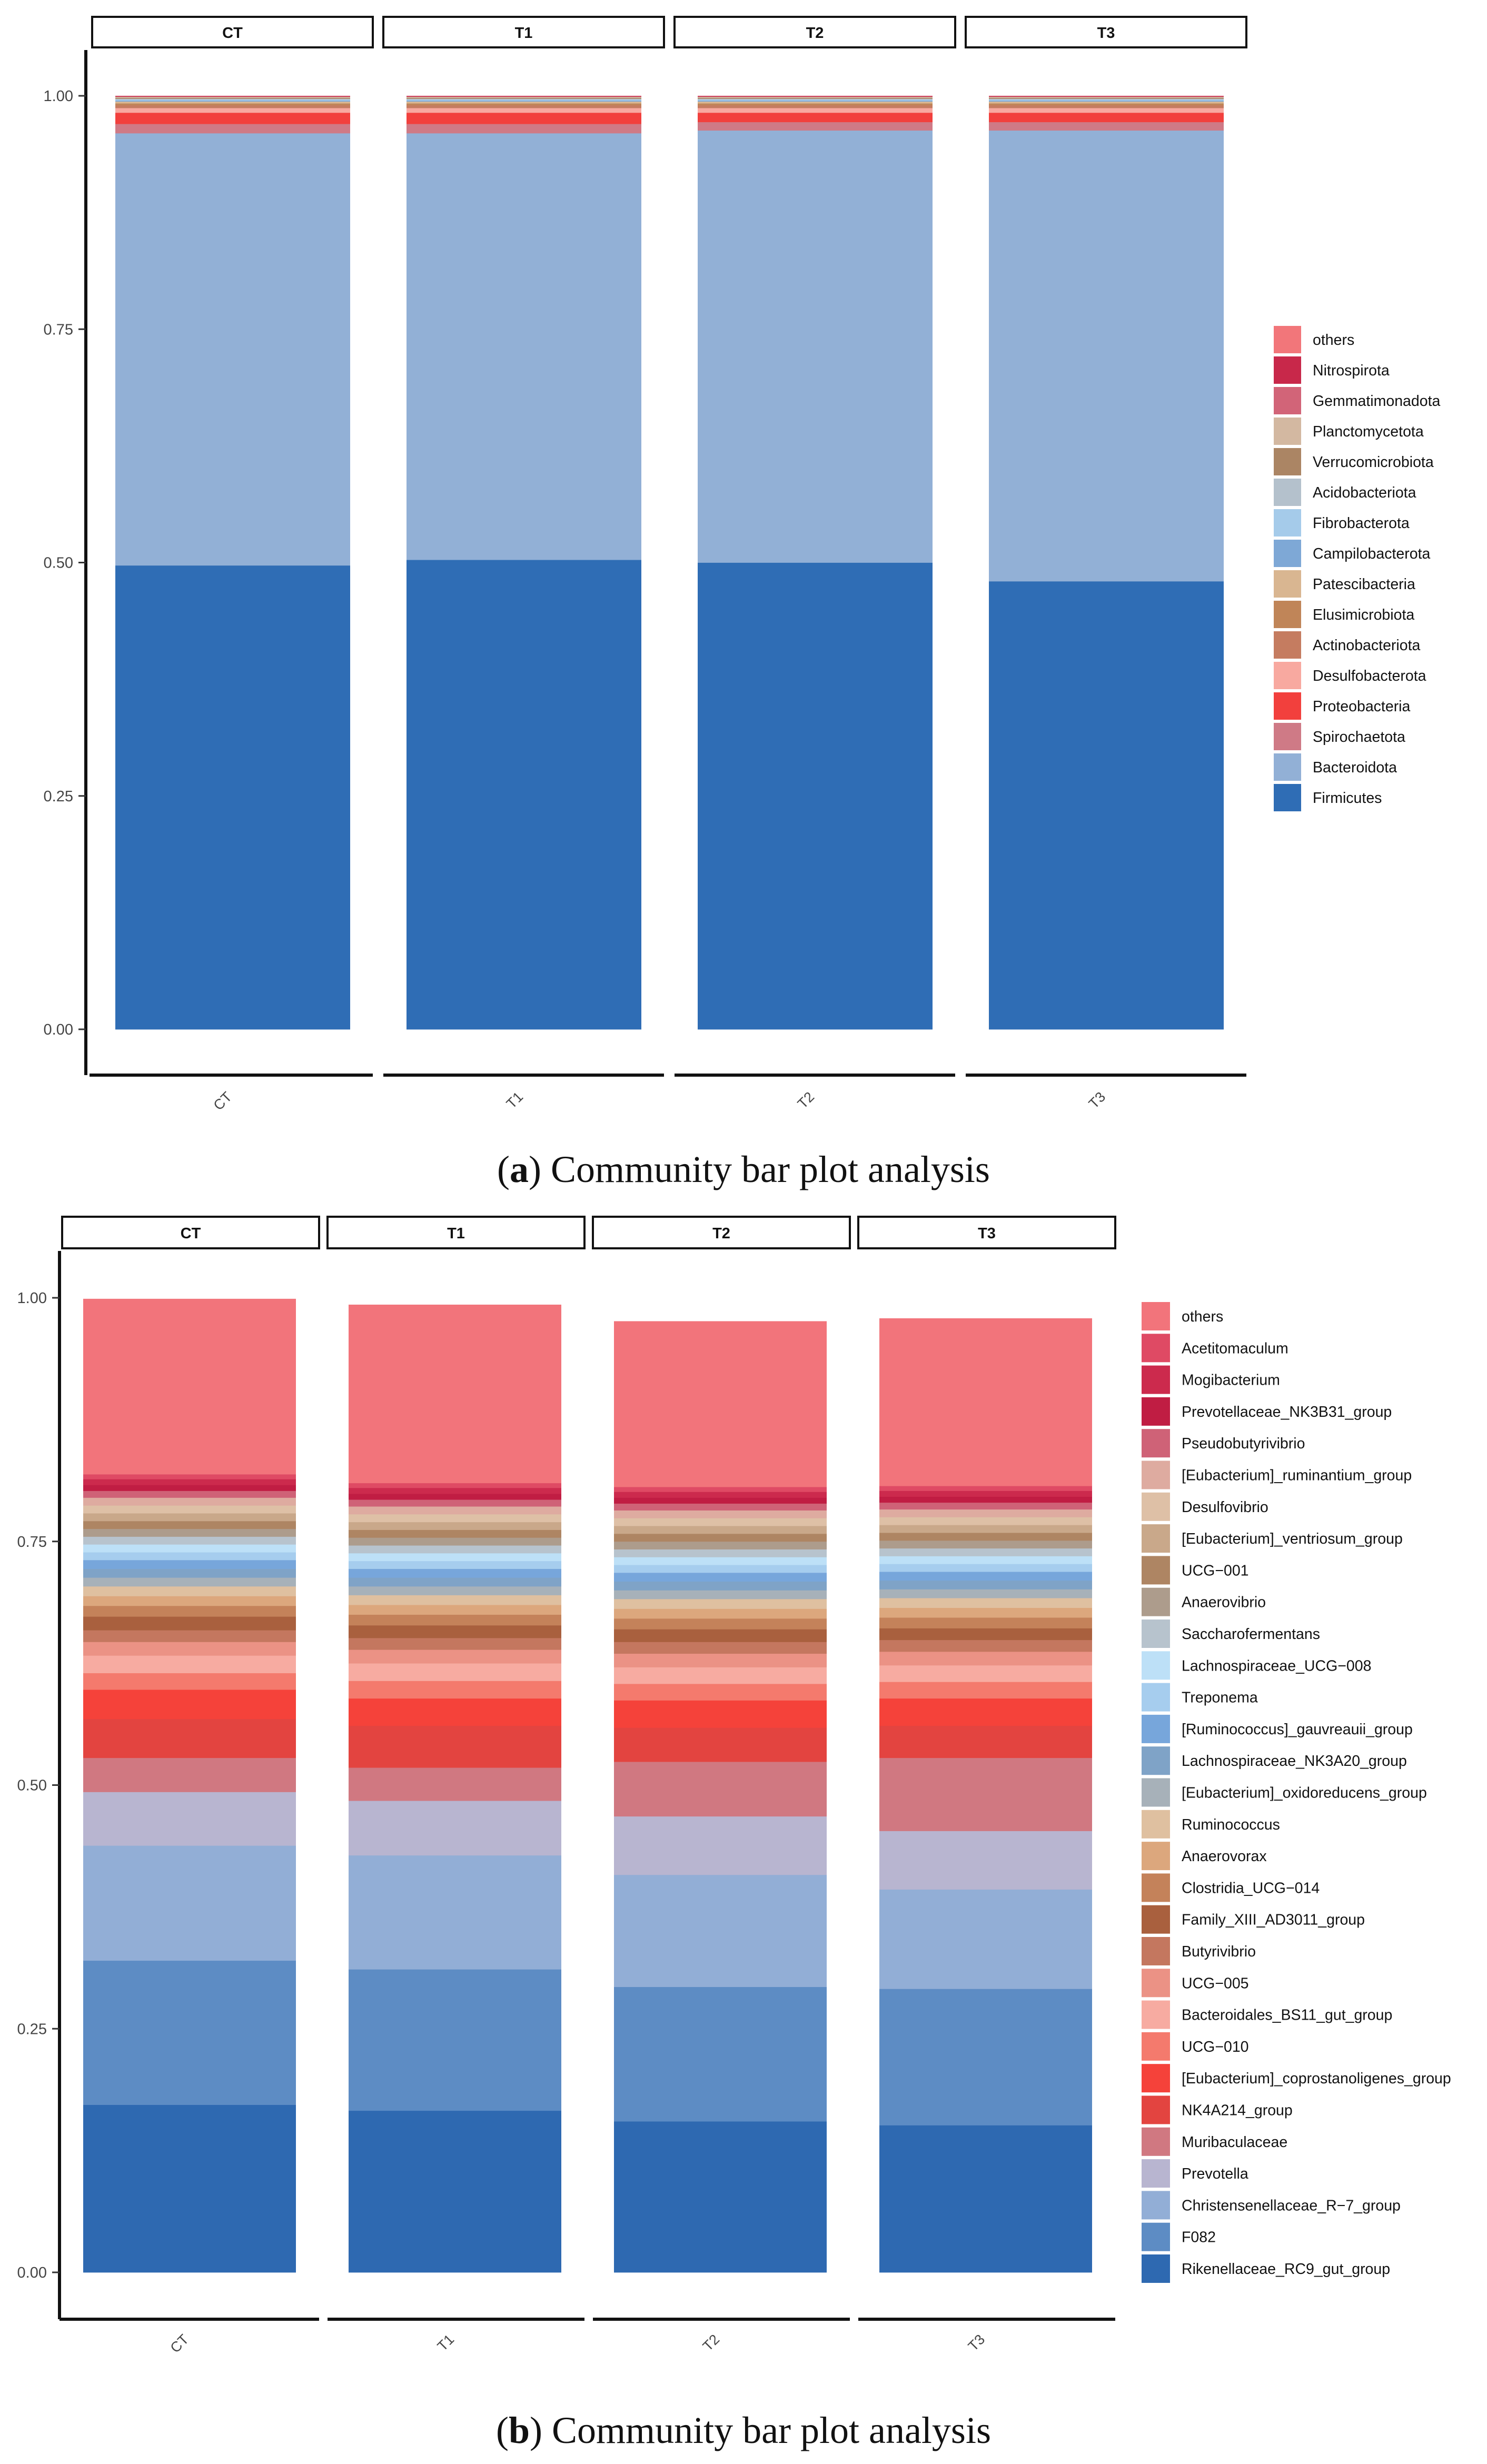 The image size is (1487, 2464). Describe the element at coordinates (1251, 1888) in the screenshot. I see `panel-b-legend-label-18: Clostridia_UCG−014` at that location.